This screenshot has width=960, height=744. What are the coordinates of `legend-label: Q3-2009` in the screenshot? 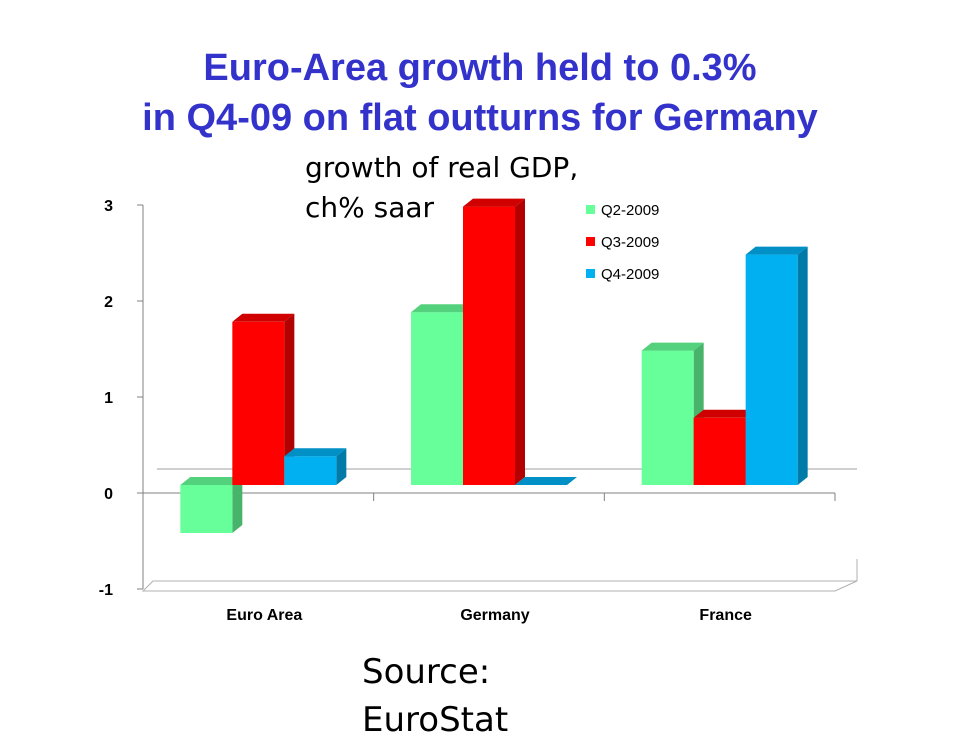 It's located at (630, 242).